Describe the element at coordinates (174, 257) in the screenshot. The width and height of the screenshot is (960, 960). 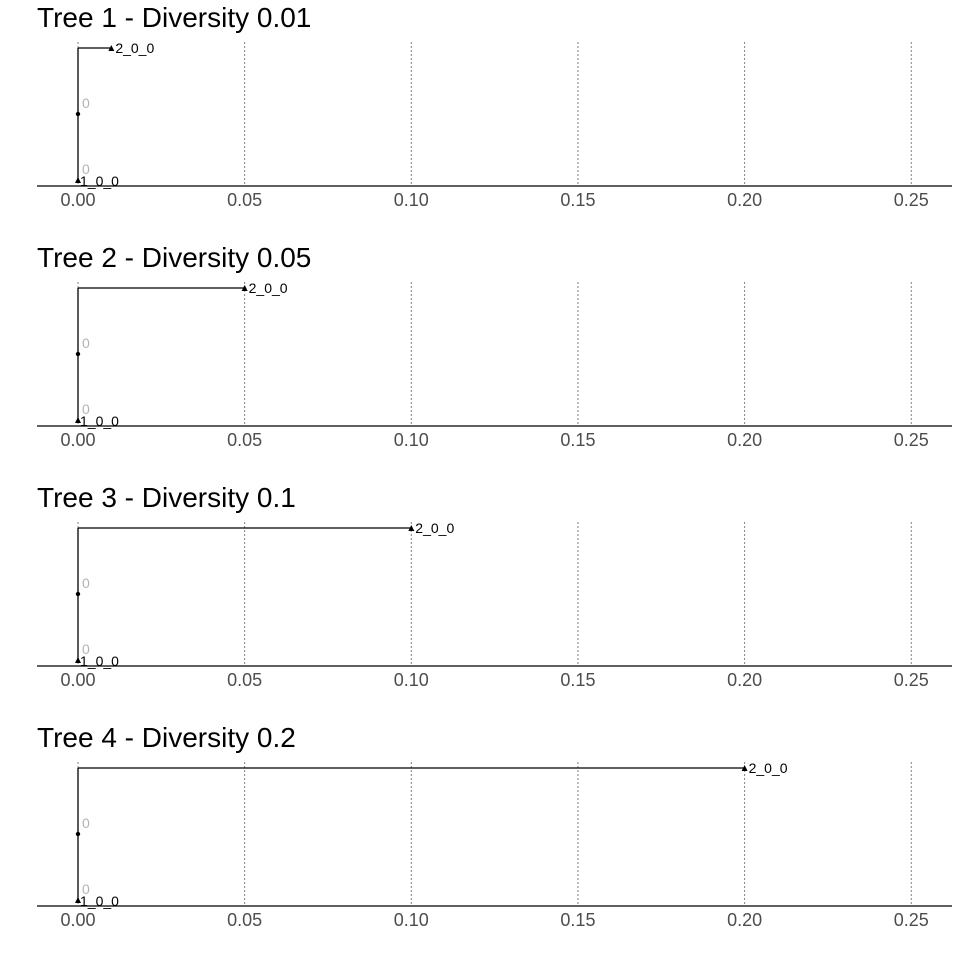
I see `panel-title: Tree 2 - Diversity 0.05` at that location.